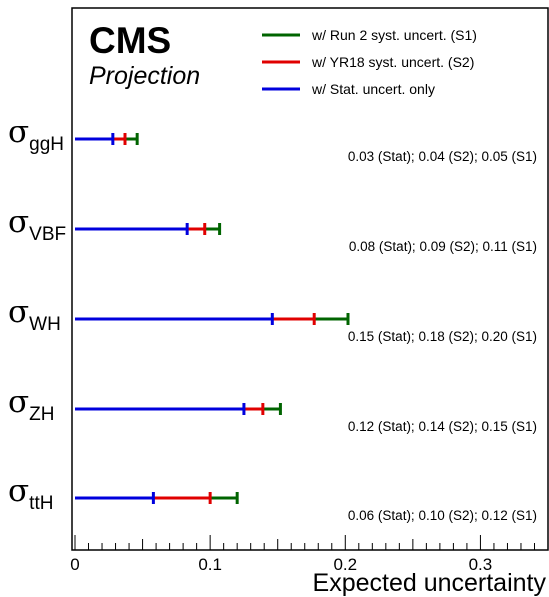 The image size is (549, 597). I want to click on y-tick-label-ggh: σggH, so click(36, 134).